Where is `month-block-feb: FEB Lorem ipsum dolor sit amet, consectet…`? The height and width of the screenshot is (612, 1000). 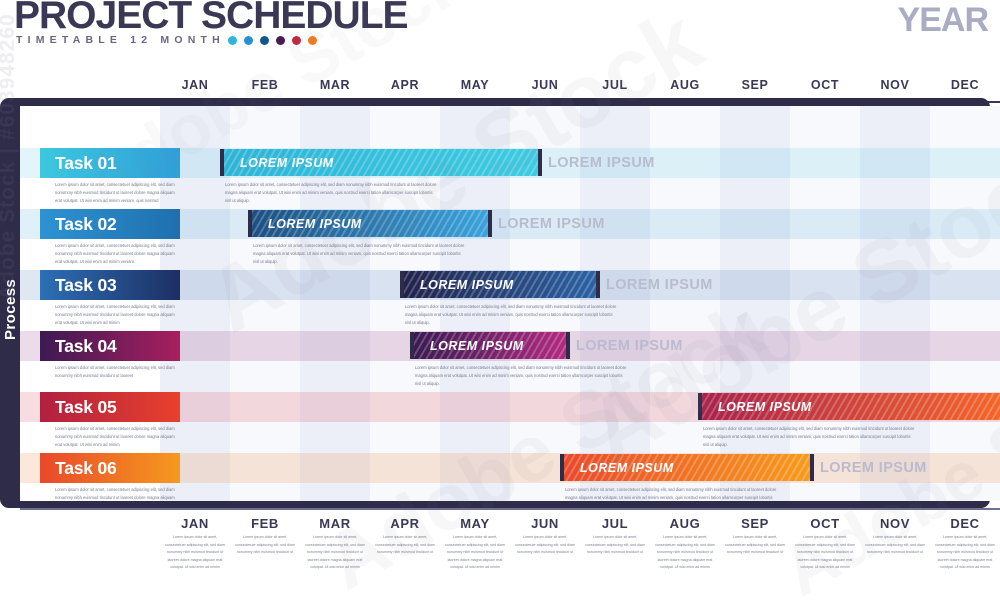 month-block-feb: FEB Lorem ipsum dolor sit amet, consectet… is located at coordinates (265, 540).